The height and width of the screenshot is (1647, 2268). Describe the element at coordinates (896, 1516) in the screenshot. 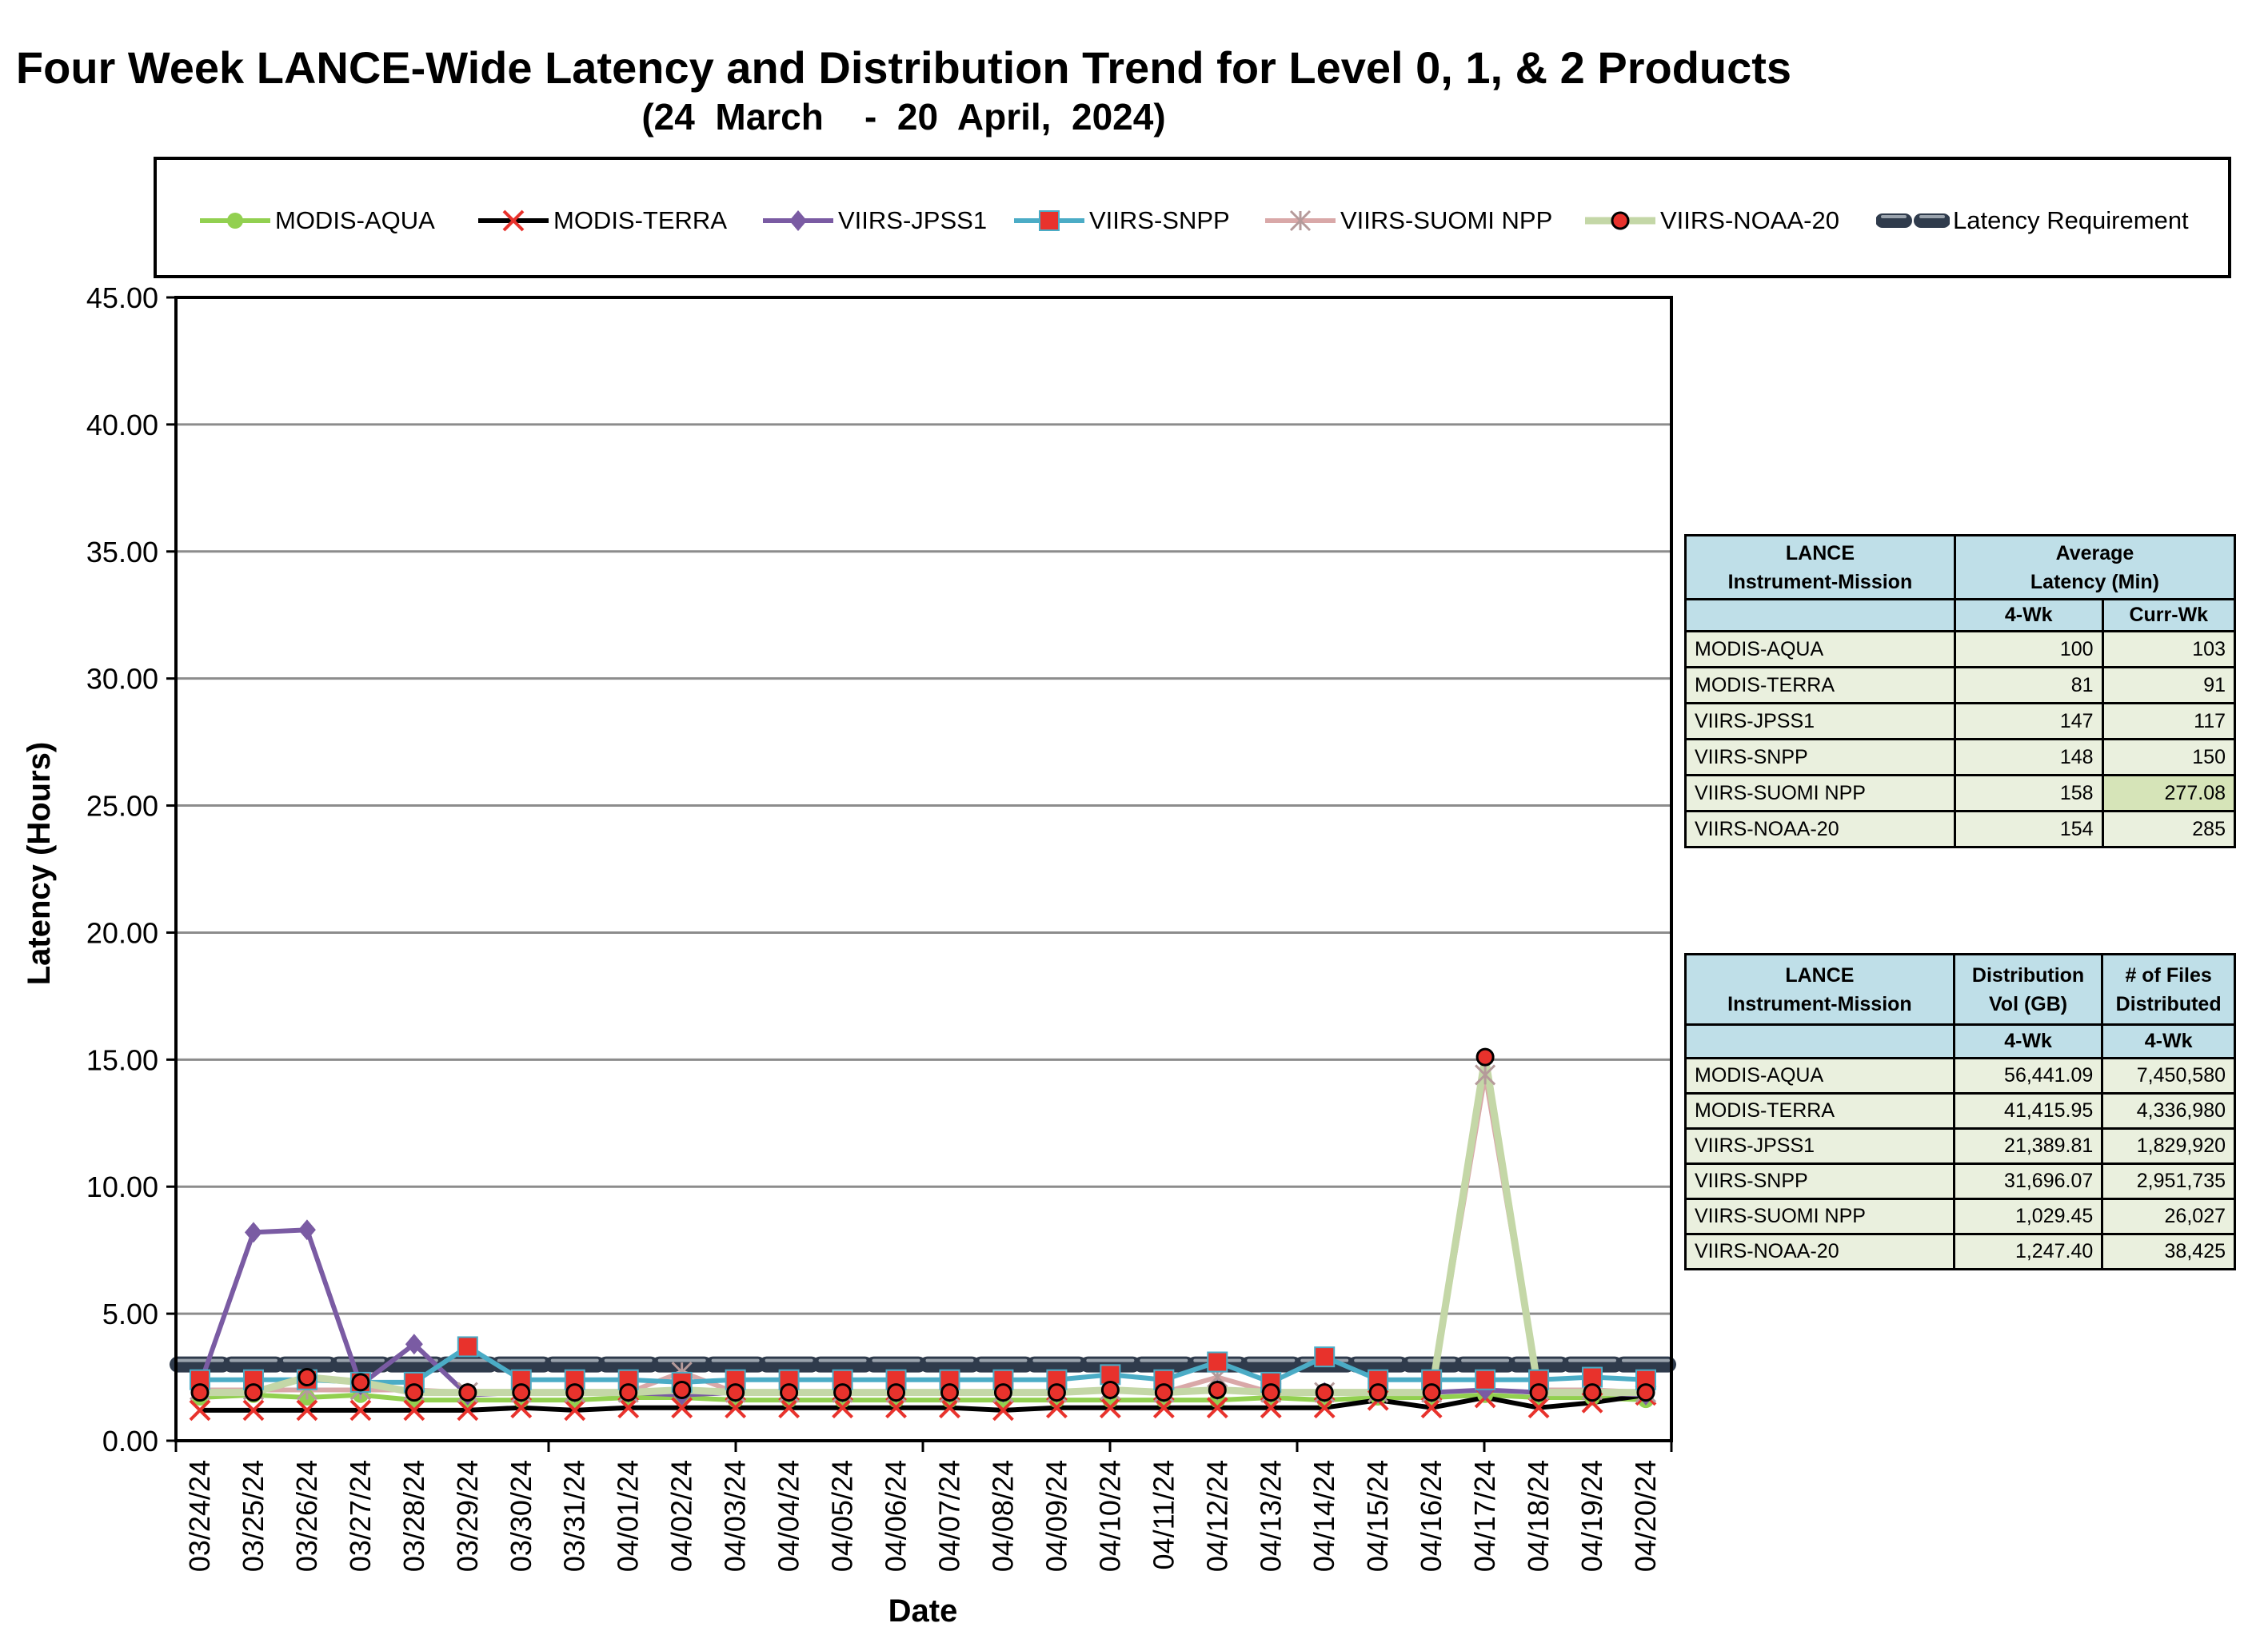

I see `x-tick-label: 04/06/24` at that location.